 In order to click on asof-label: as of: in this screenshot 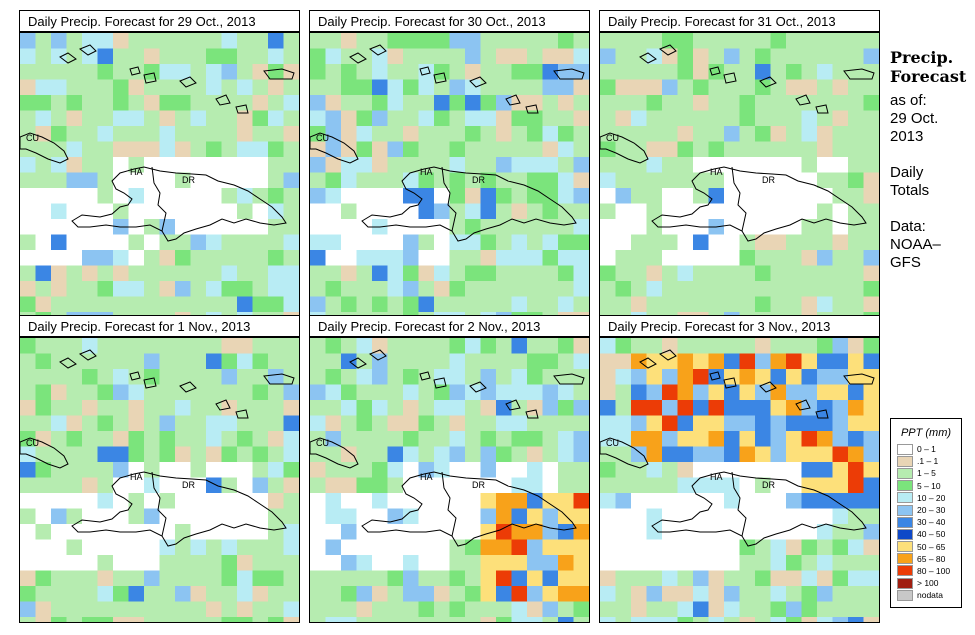, I will do `click(908, 100)`.